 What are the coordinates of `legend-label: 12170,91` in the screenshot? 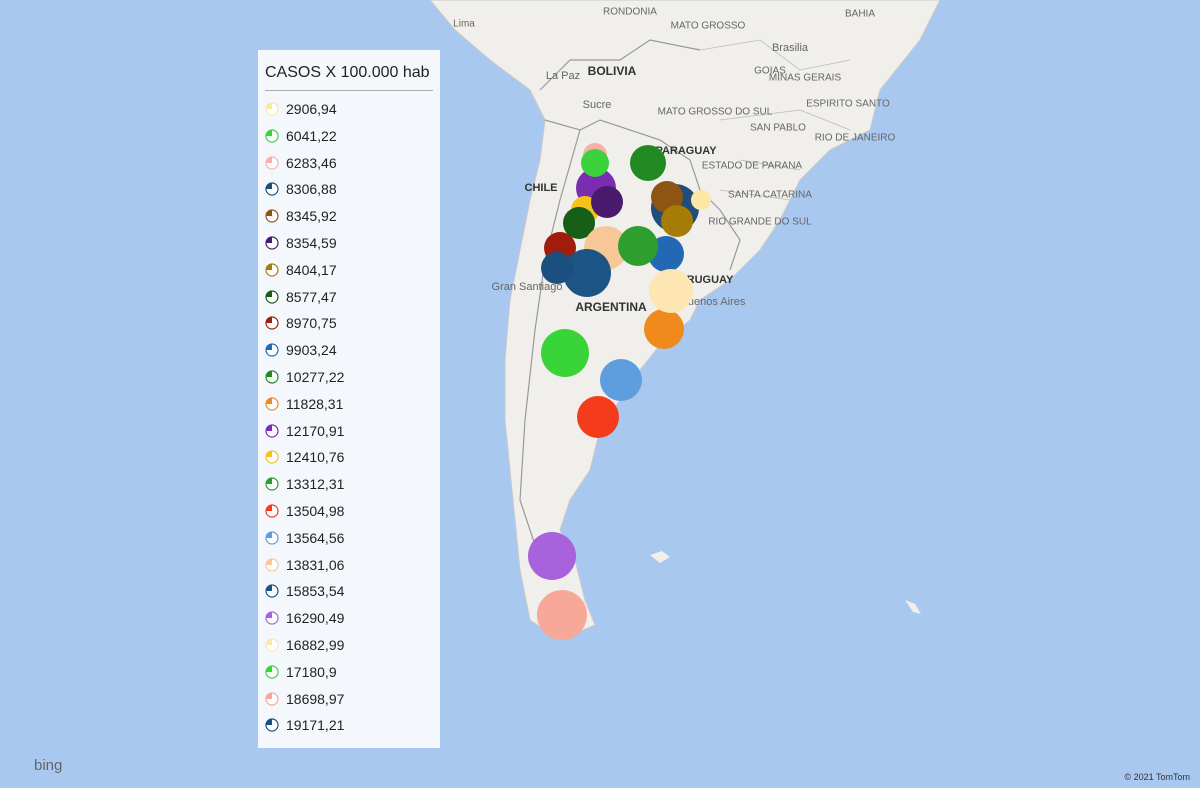 It's located at (315, 430).